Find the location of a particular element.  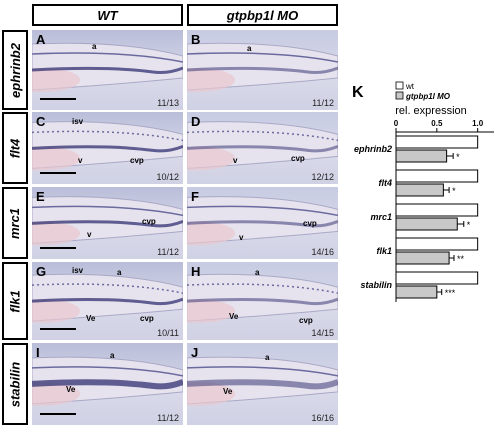

bar-mo-flt4 is located at coordinates (419, 190).